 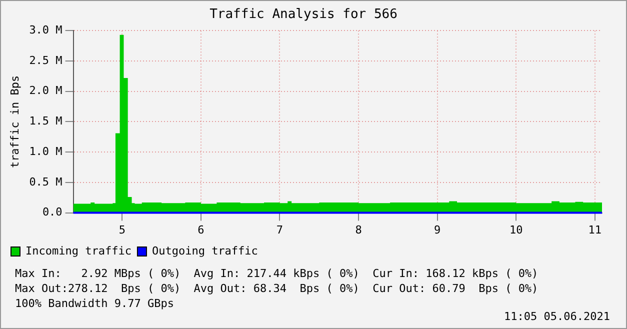 What do you see at coordinates (122, 229) in the screenshot?
I see `x-tick-label: 5` at bounding box center [122, 229].